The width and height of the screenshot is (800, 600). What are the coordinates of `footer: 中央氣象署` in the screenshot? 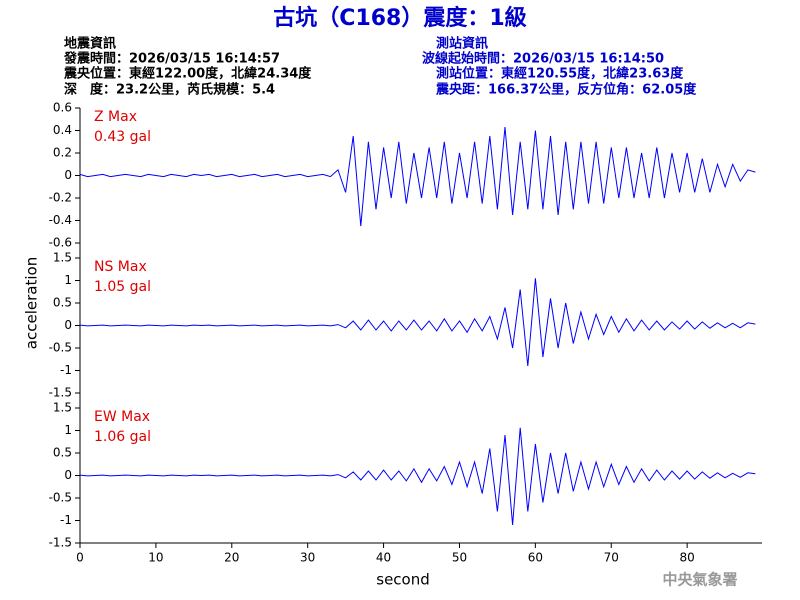 It's located at (699, 580).